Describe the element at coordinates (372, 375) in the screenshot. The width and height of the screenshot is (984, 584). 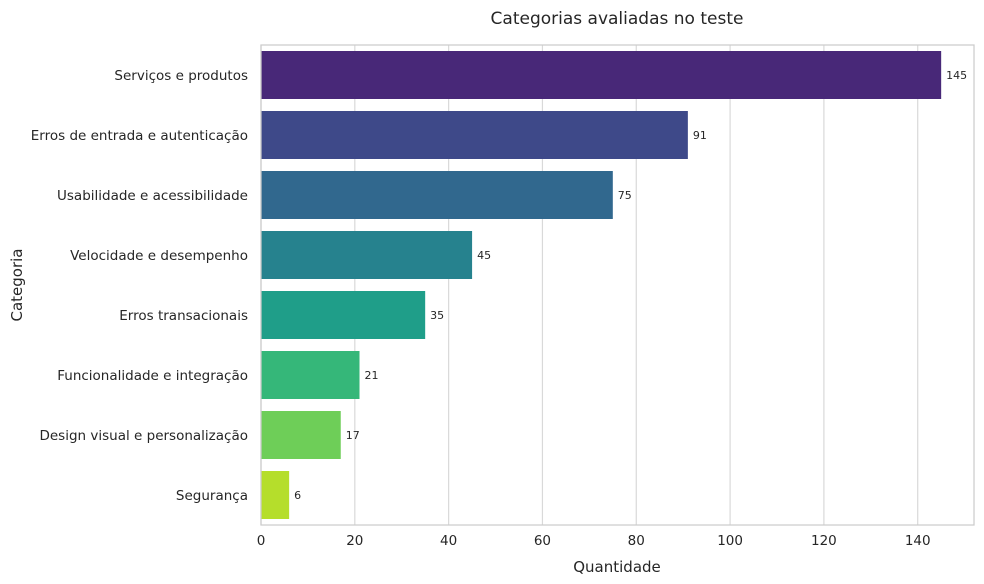
I see `data-label: 21` at that location.